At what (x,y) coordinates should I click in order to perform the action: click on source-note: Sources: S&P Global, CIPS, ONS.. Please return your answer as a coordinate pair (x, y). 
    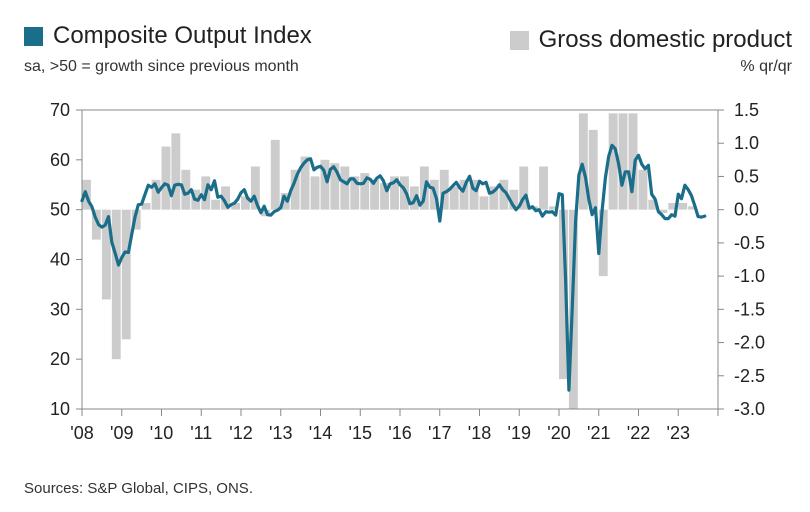
    Looking at the image, I should click on (138, 488).